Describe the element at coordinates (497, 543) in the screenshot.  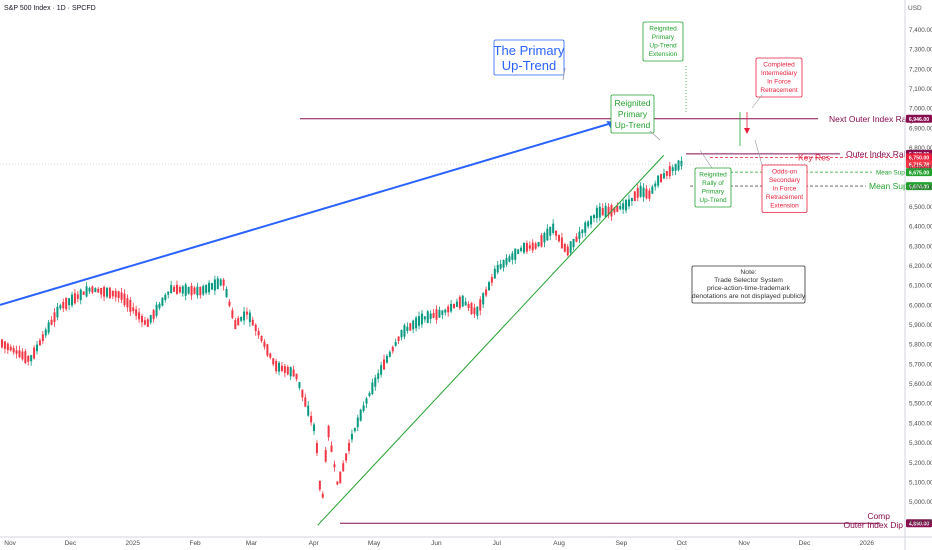
I see `x-tick-label: Jul` at that location.